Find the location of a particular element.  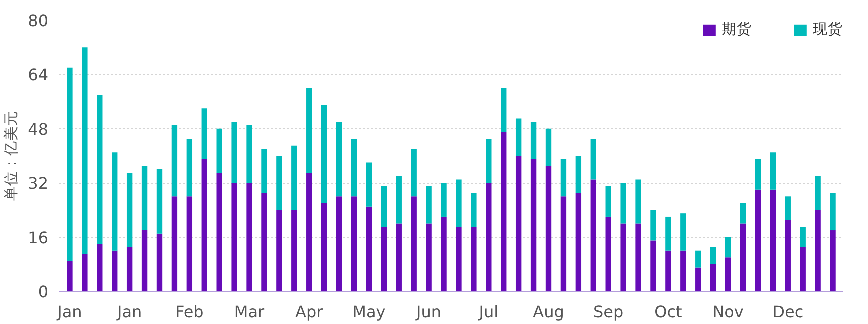

x-tick-label: Jul is located at coordinates (488, 312).